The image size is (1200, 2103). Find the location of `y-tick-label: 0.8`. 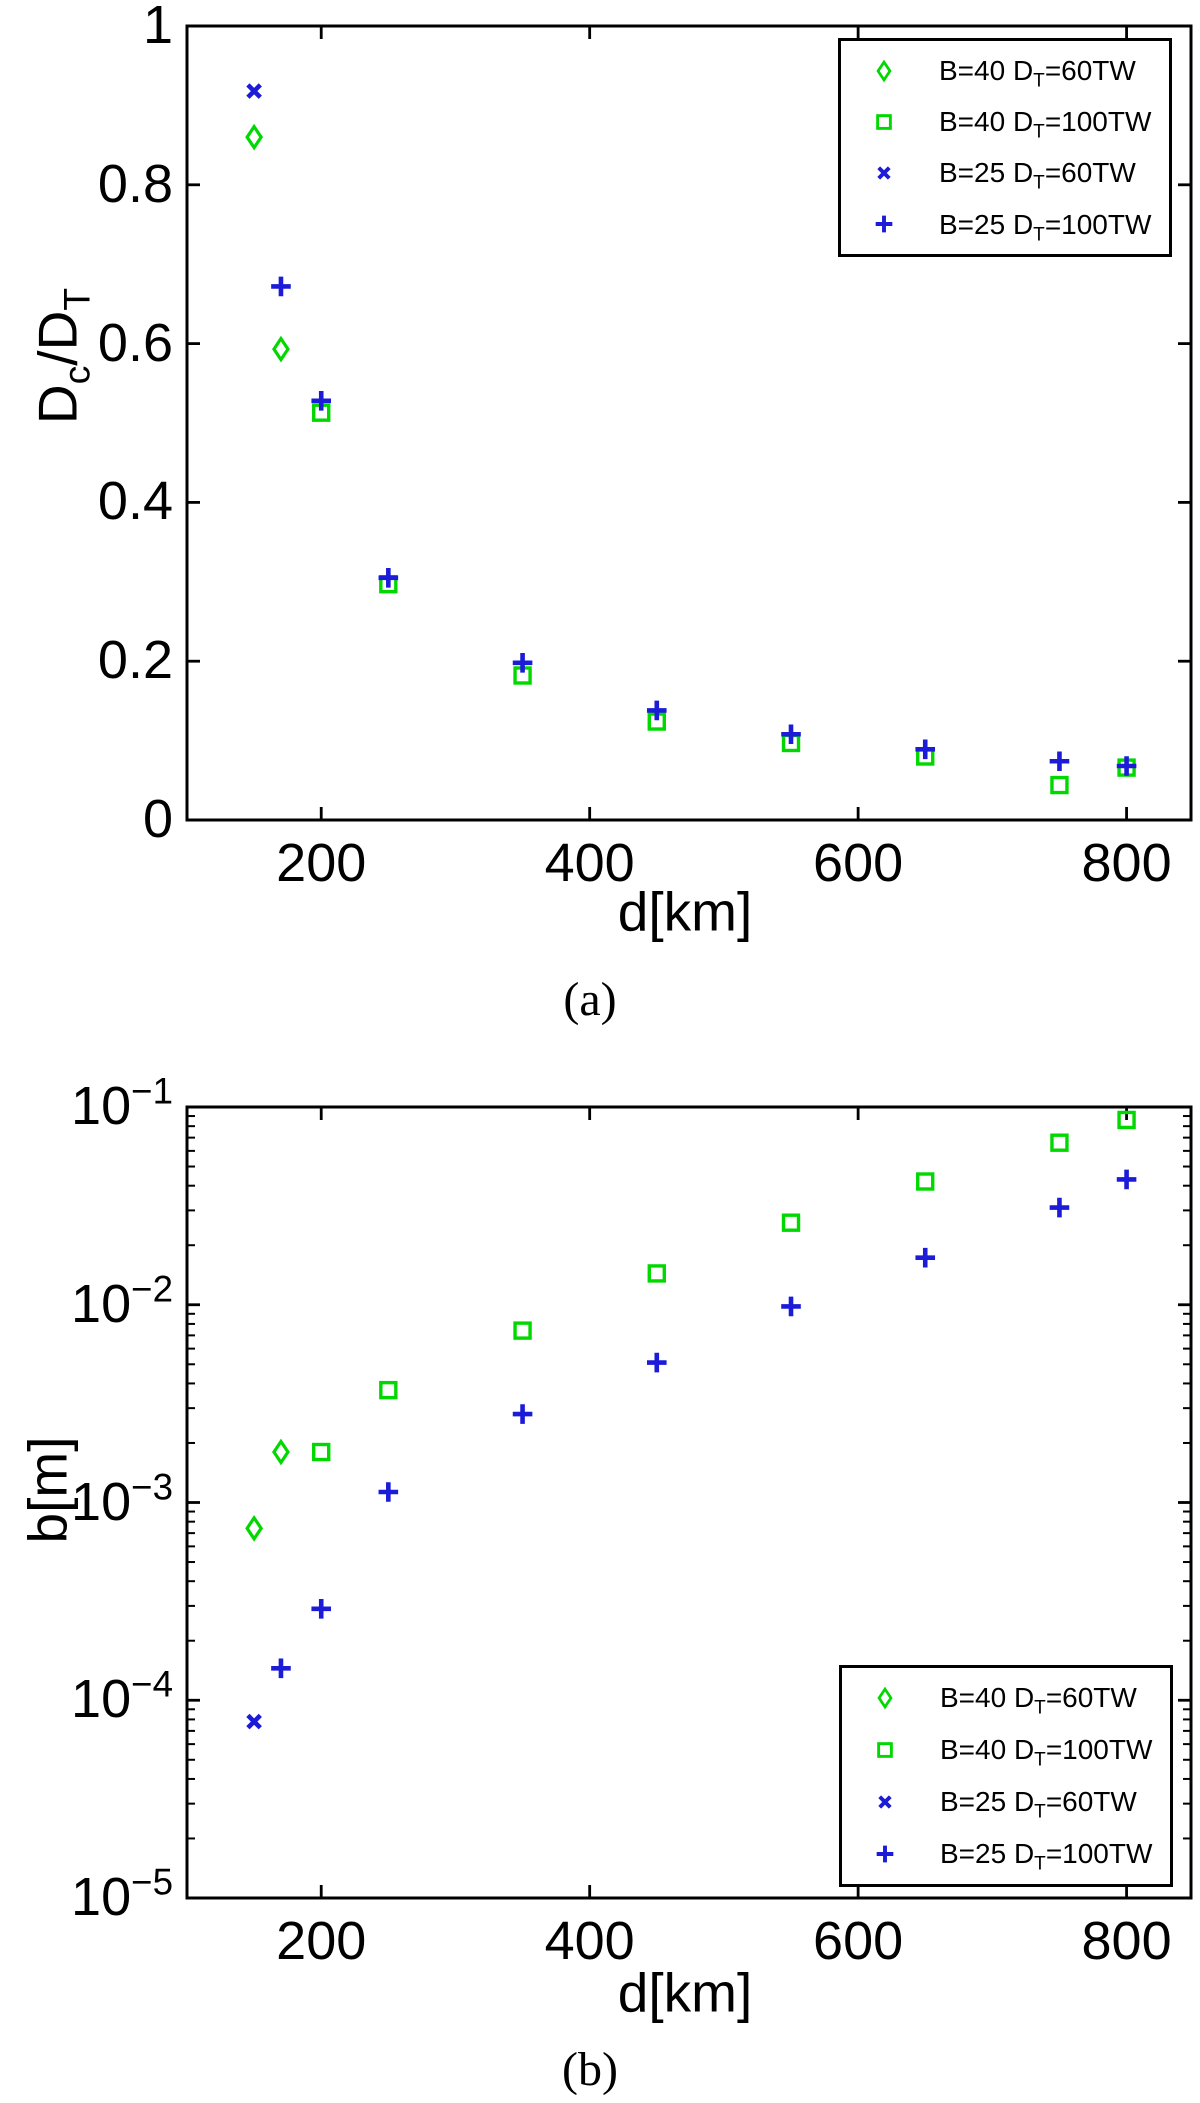

y-tick-label: 0.8 is located at coordinates (135, 183).